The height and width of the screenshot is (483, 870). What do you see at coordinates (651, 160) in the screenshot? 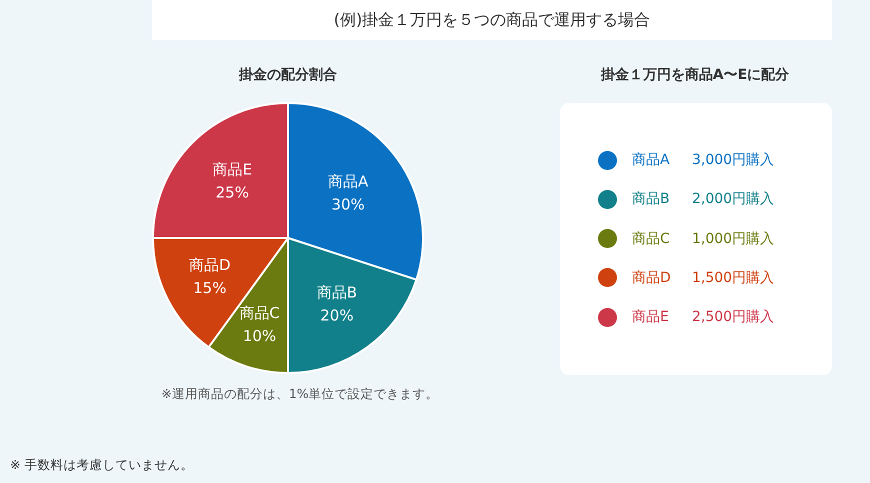
I see `category-label: 商品A` at bounding box center [651, 160].